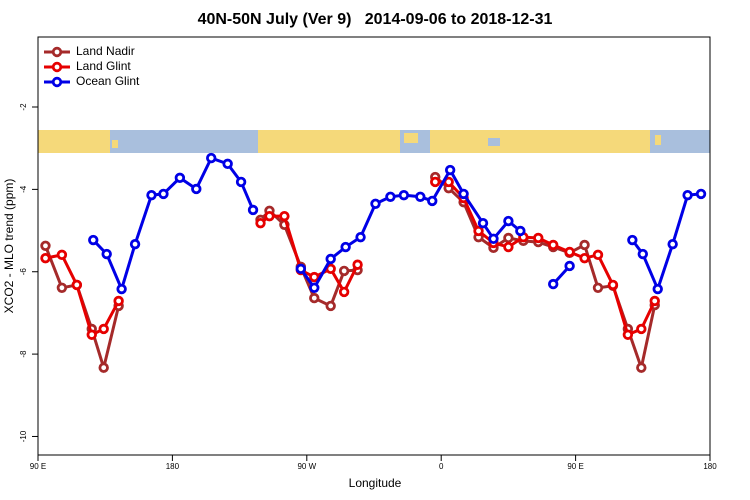 The height and width of the screenshot is (500, 750). I want to click on y-tick-label: -8, so click(23, 354).